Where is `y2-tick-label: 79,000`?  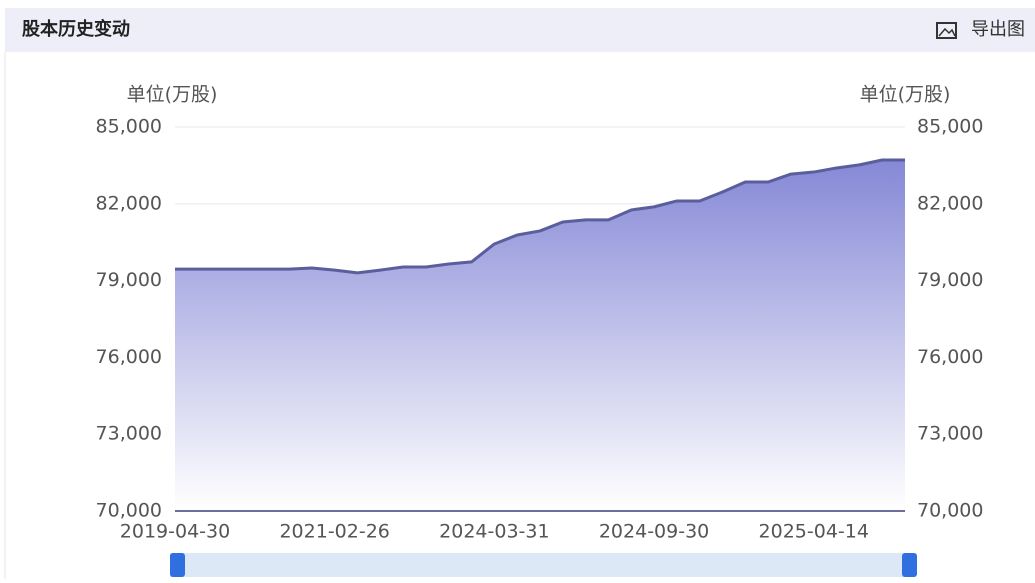
y2-tick-label: 79,000 is located at coordinates (950, 280).